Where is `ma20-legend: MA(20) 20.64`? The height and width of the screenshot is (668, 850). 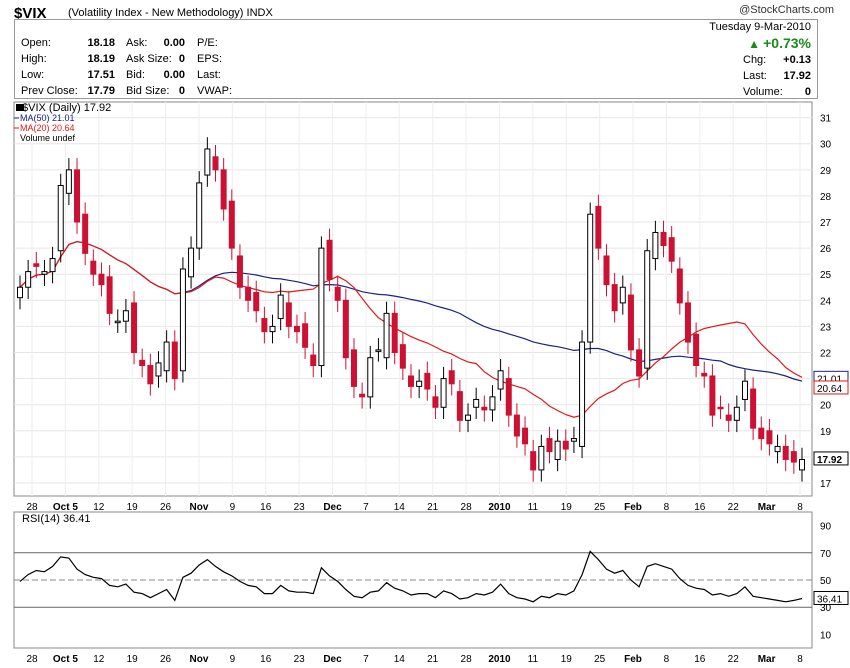
ma20-legend: MA(20) 20.64 is located at coordinates (47, 128).